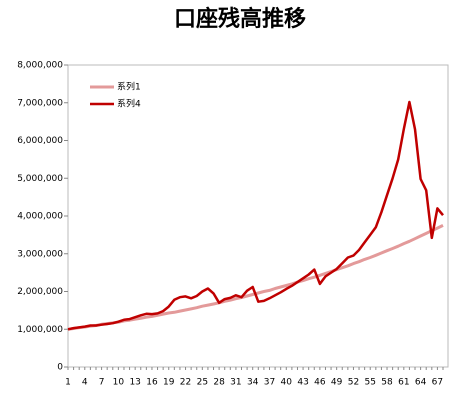 The image size is (460, 401). Describe the element at coordinates (235, 383) in the screenshot. I see `x-tick-label: 31` at that location.